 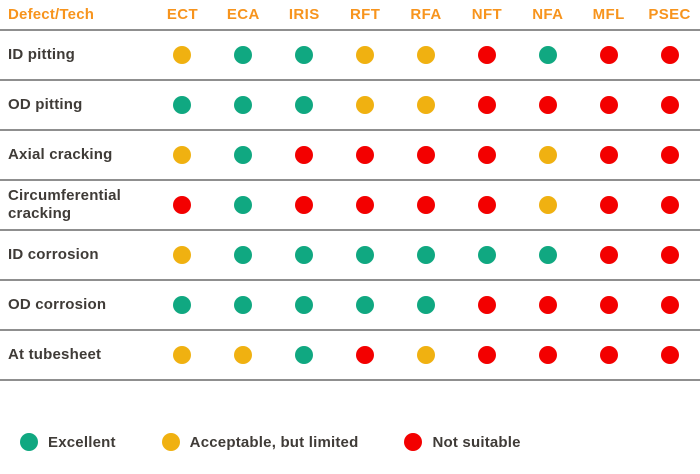 What do you see at coordinates (548, 14) in the screenshot?
I see `tech-column-nfa: NFA` at bounding box center [548, 14].